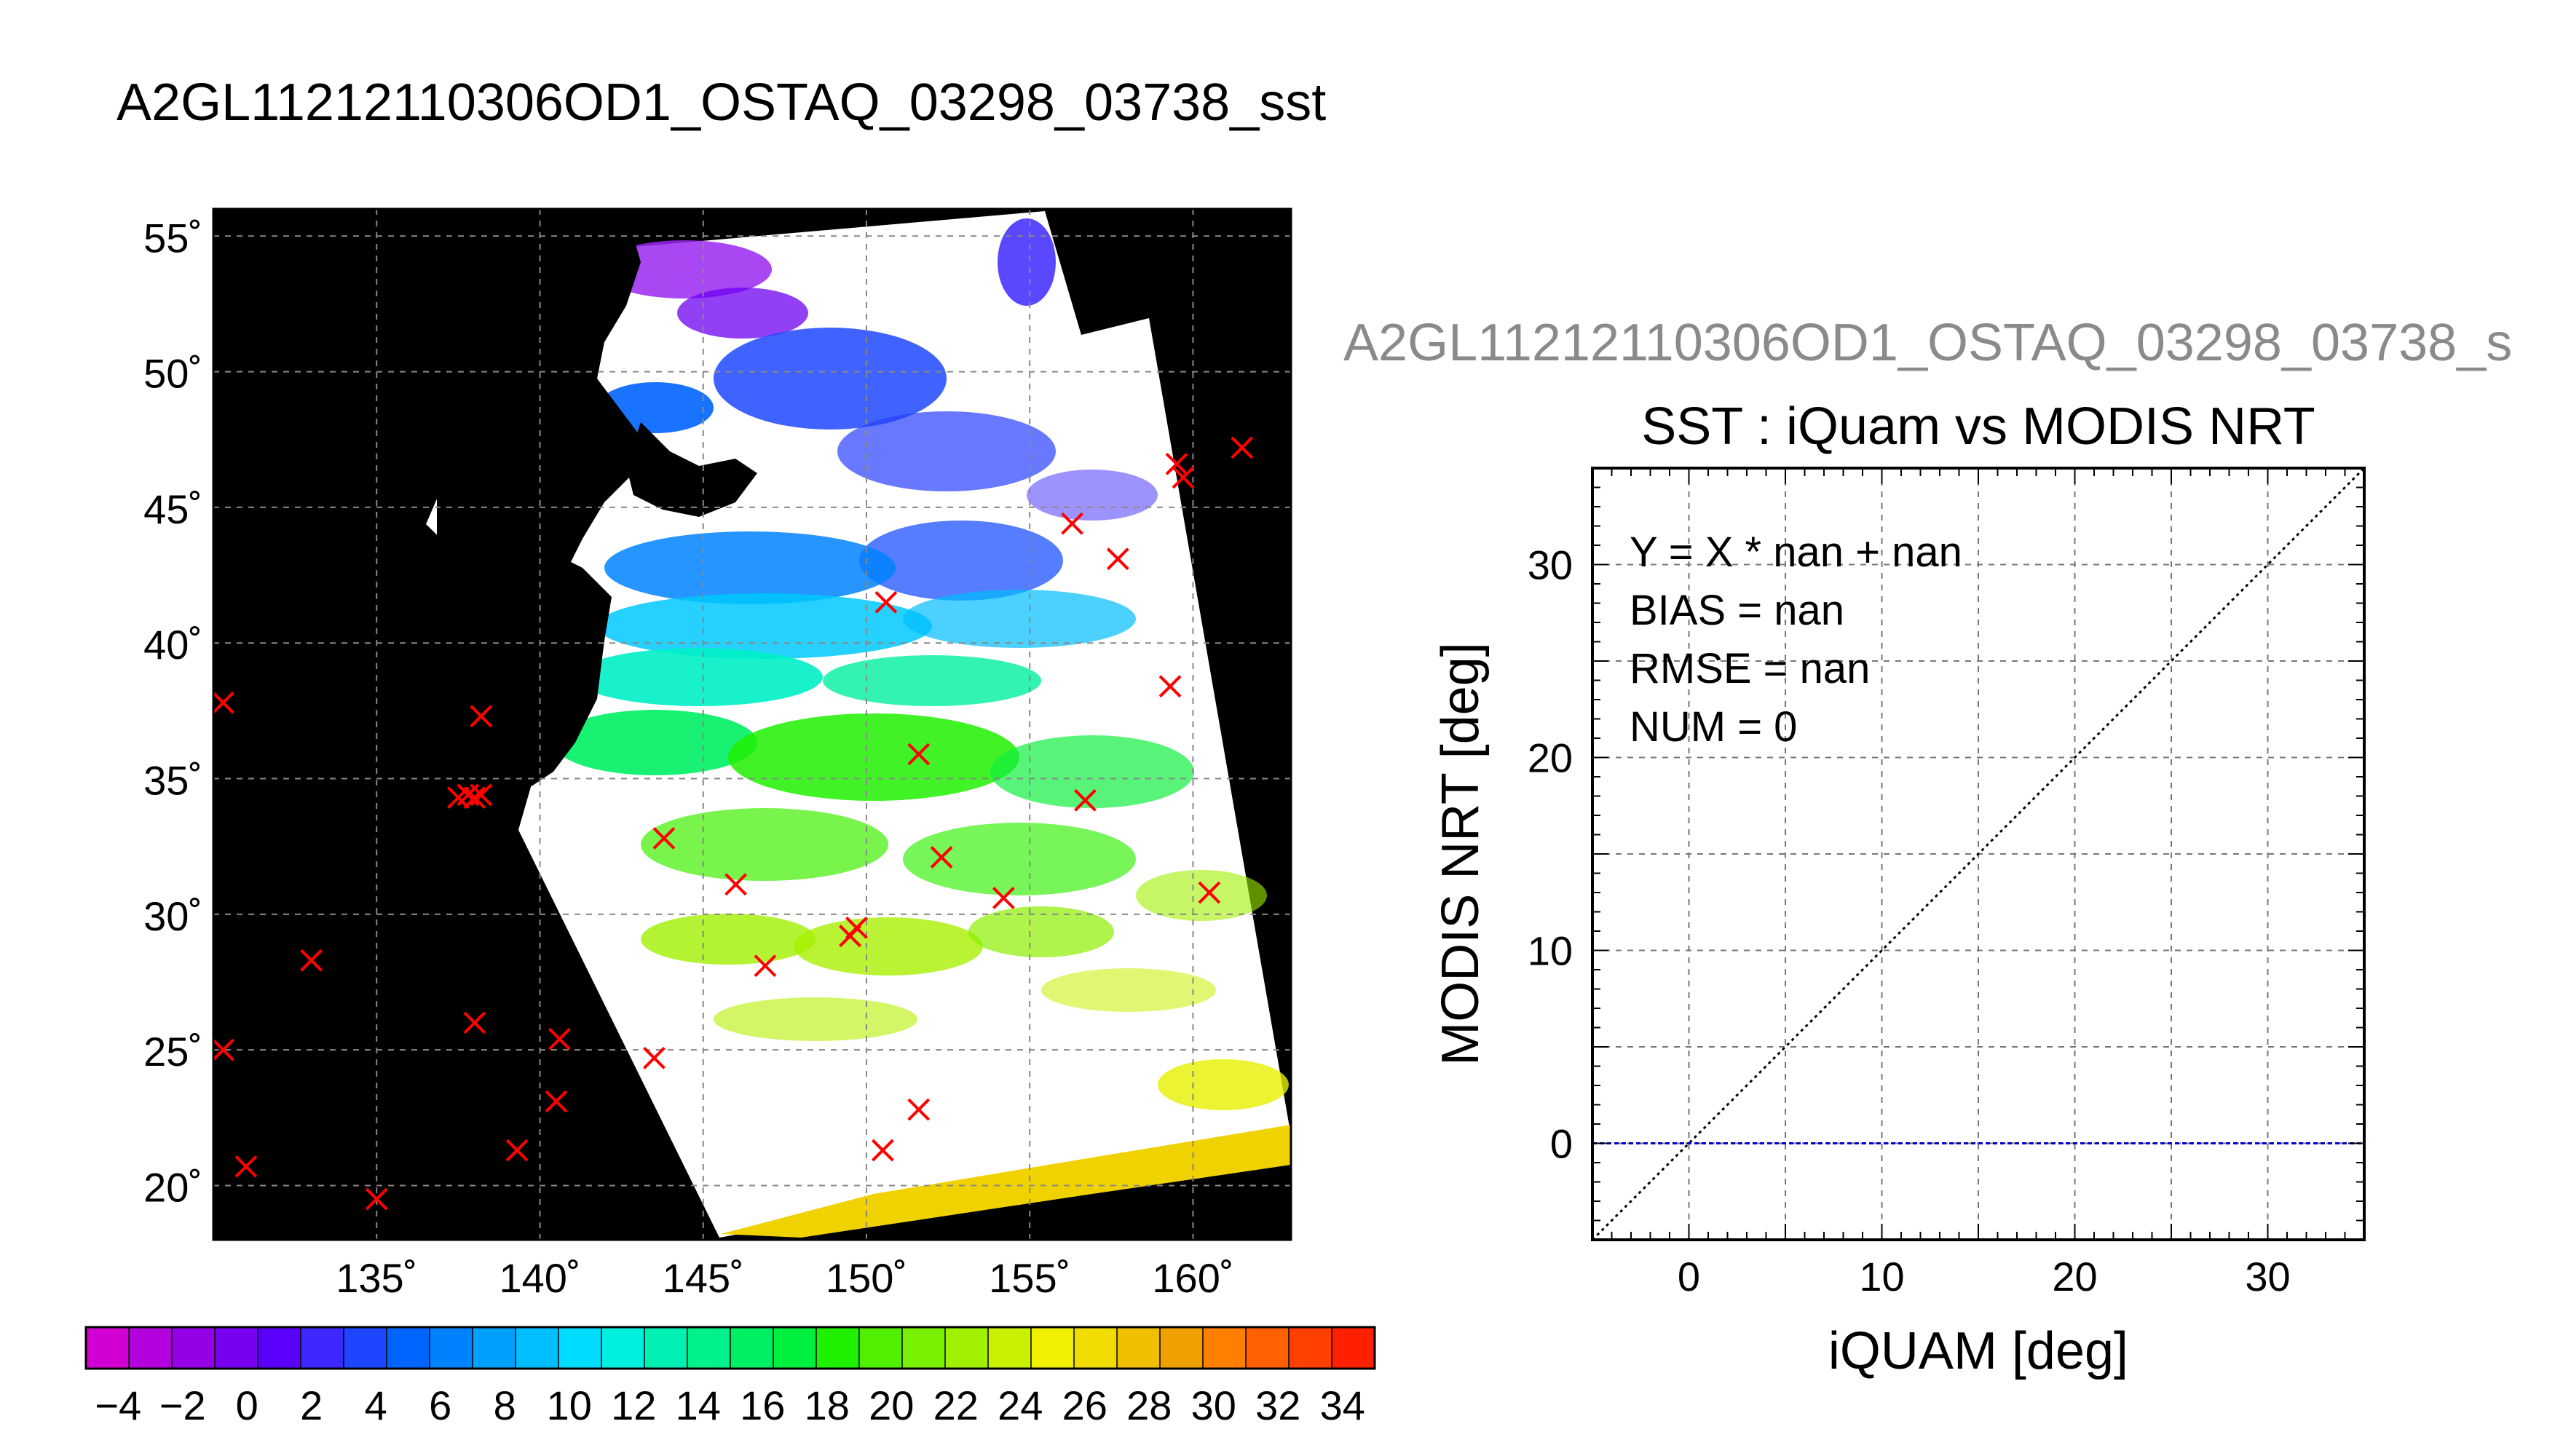 The height and width of the screenshot is (1456, 2555). I want to click on lat-tick-label: 35˚, so click(172, 781).